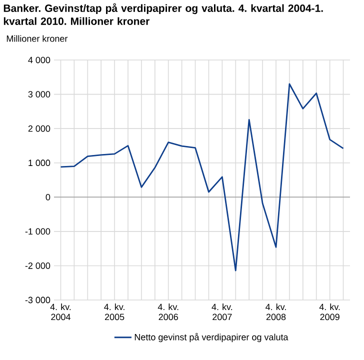 This screenshot has width=364, height=360. I want to click on y-axis-title: Millioner kroner, so click(37, 38).